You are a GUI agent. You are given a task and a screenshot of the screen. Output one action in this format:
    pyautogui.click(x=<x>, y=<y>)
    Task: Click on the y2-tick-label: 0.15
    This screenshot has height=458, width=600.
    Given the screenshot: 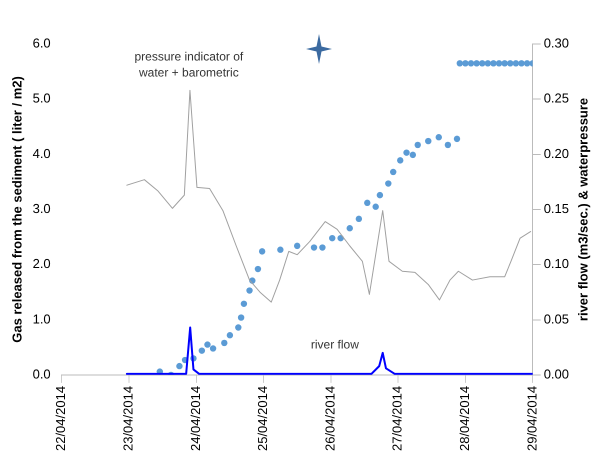 What is the action you would take?
    pyautogui.click(x=557, y=208)
    